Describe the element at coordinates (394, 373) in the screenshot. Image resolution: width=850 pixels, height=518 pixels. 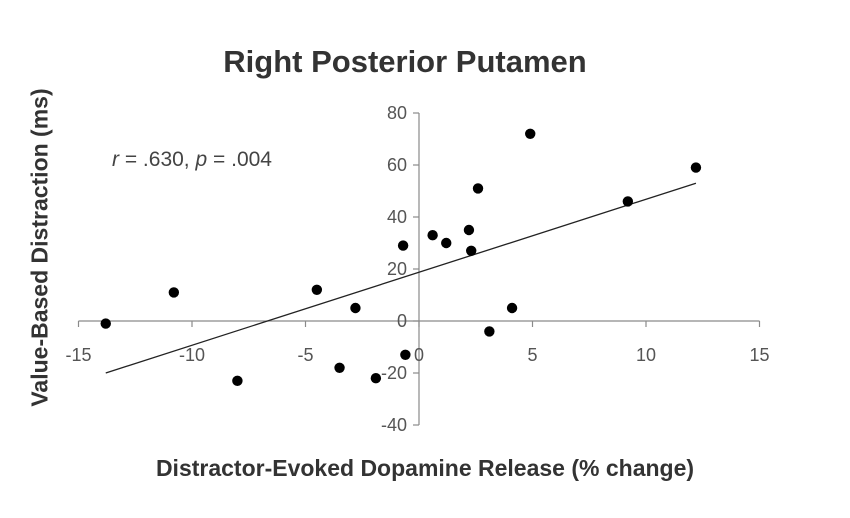
I see `y-tick-label: -20` at that location.